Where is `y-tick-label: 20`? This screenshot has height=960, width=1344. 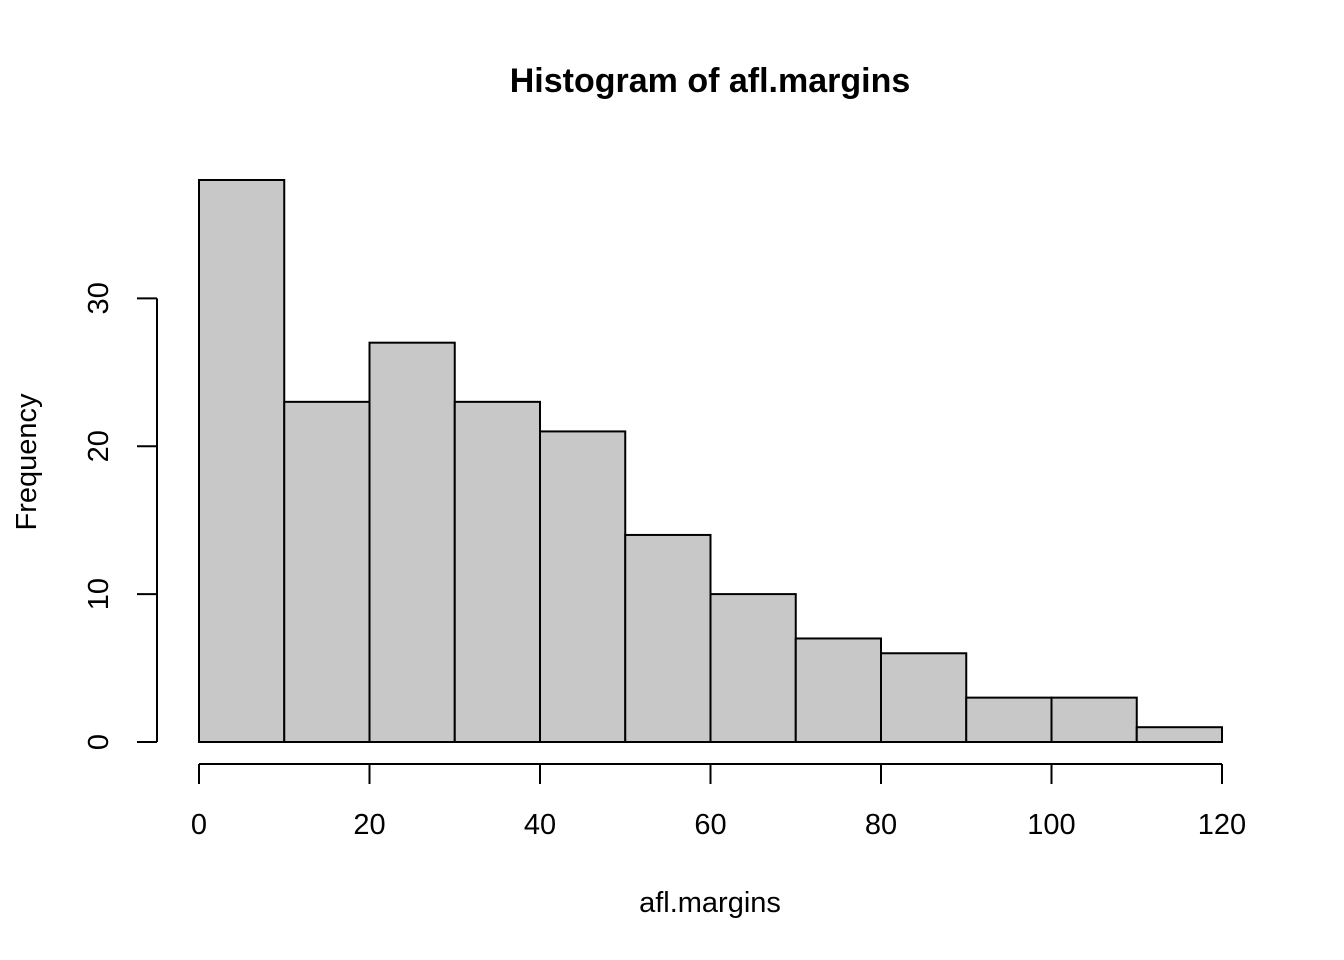 y-tick-label: 20 is located at coordinates (99, 446).